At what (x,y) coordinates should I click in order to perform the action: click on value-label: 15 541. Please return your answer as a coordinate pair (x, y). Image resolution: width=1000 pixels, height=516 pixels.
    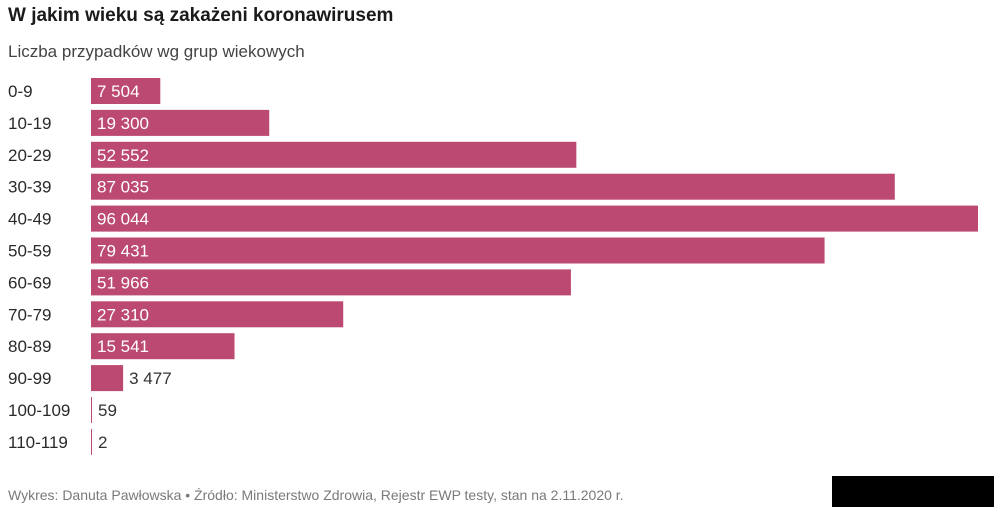
    Looking at the image, I should click on (123, 346).